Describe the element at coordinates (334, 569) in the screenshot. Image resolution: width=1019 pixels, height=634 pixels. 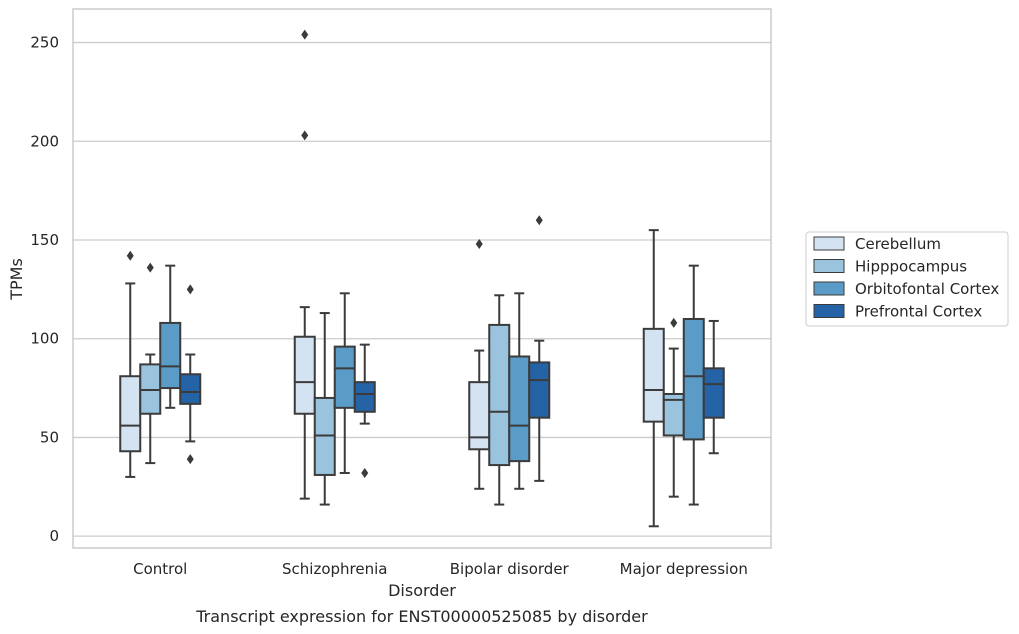
I see `x-tick-label: Schizophrenia` at that location.